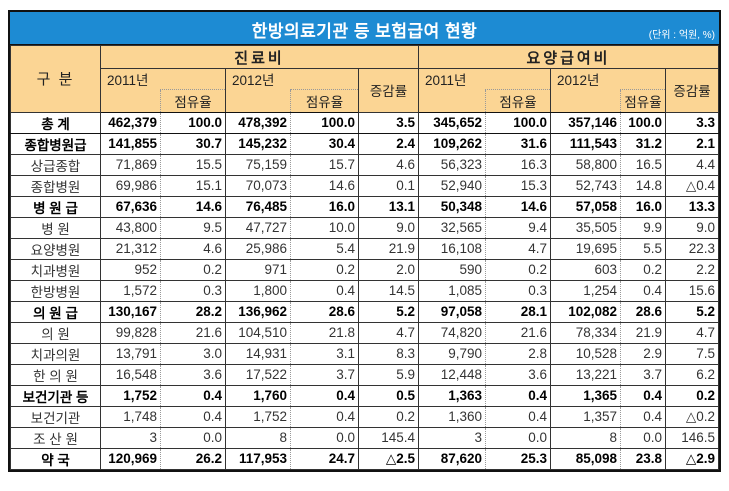  Describe the element at coordinates (388, 353) in the screenshot. I see `cell-growth-expense: 8.3` at that location.